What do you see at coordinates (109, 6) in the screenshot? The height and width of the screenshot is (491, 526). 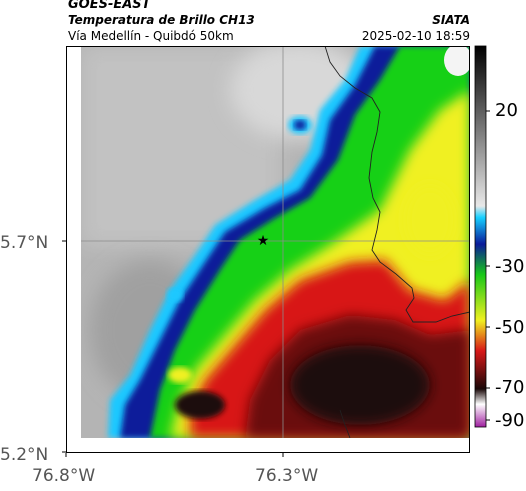 I see `satellite-title: GOES-EAST` at bounding box center [109, 6].